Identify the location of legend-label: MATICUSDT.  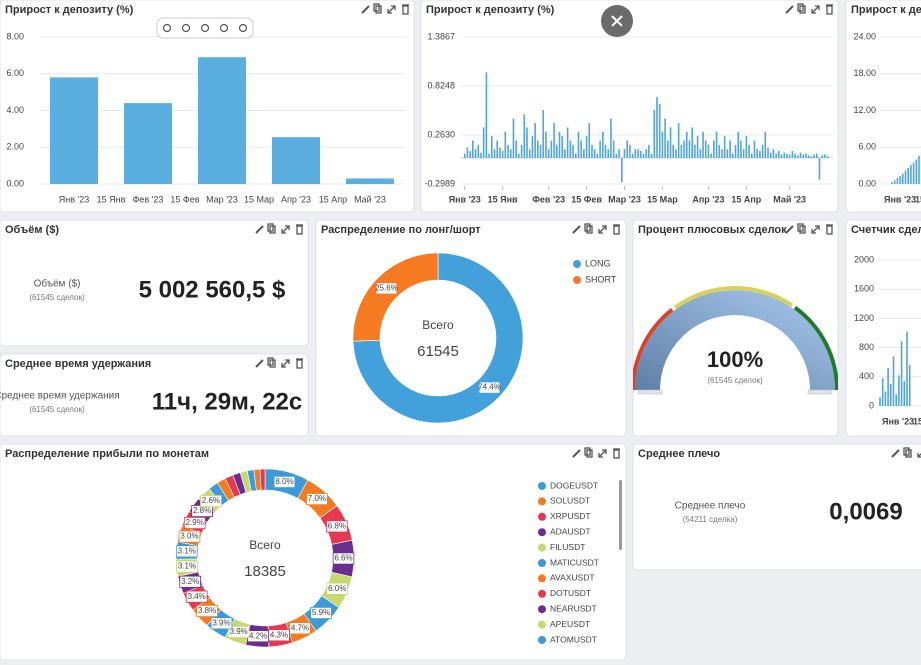
(574, 562).